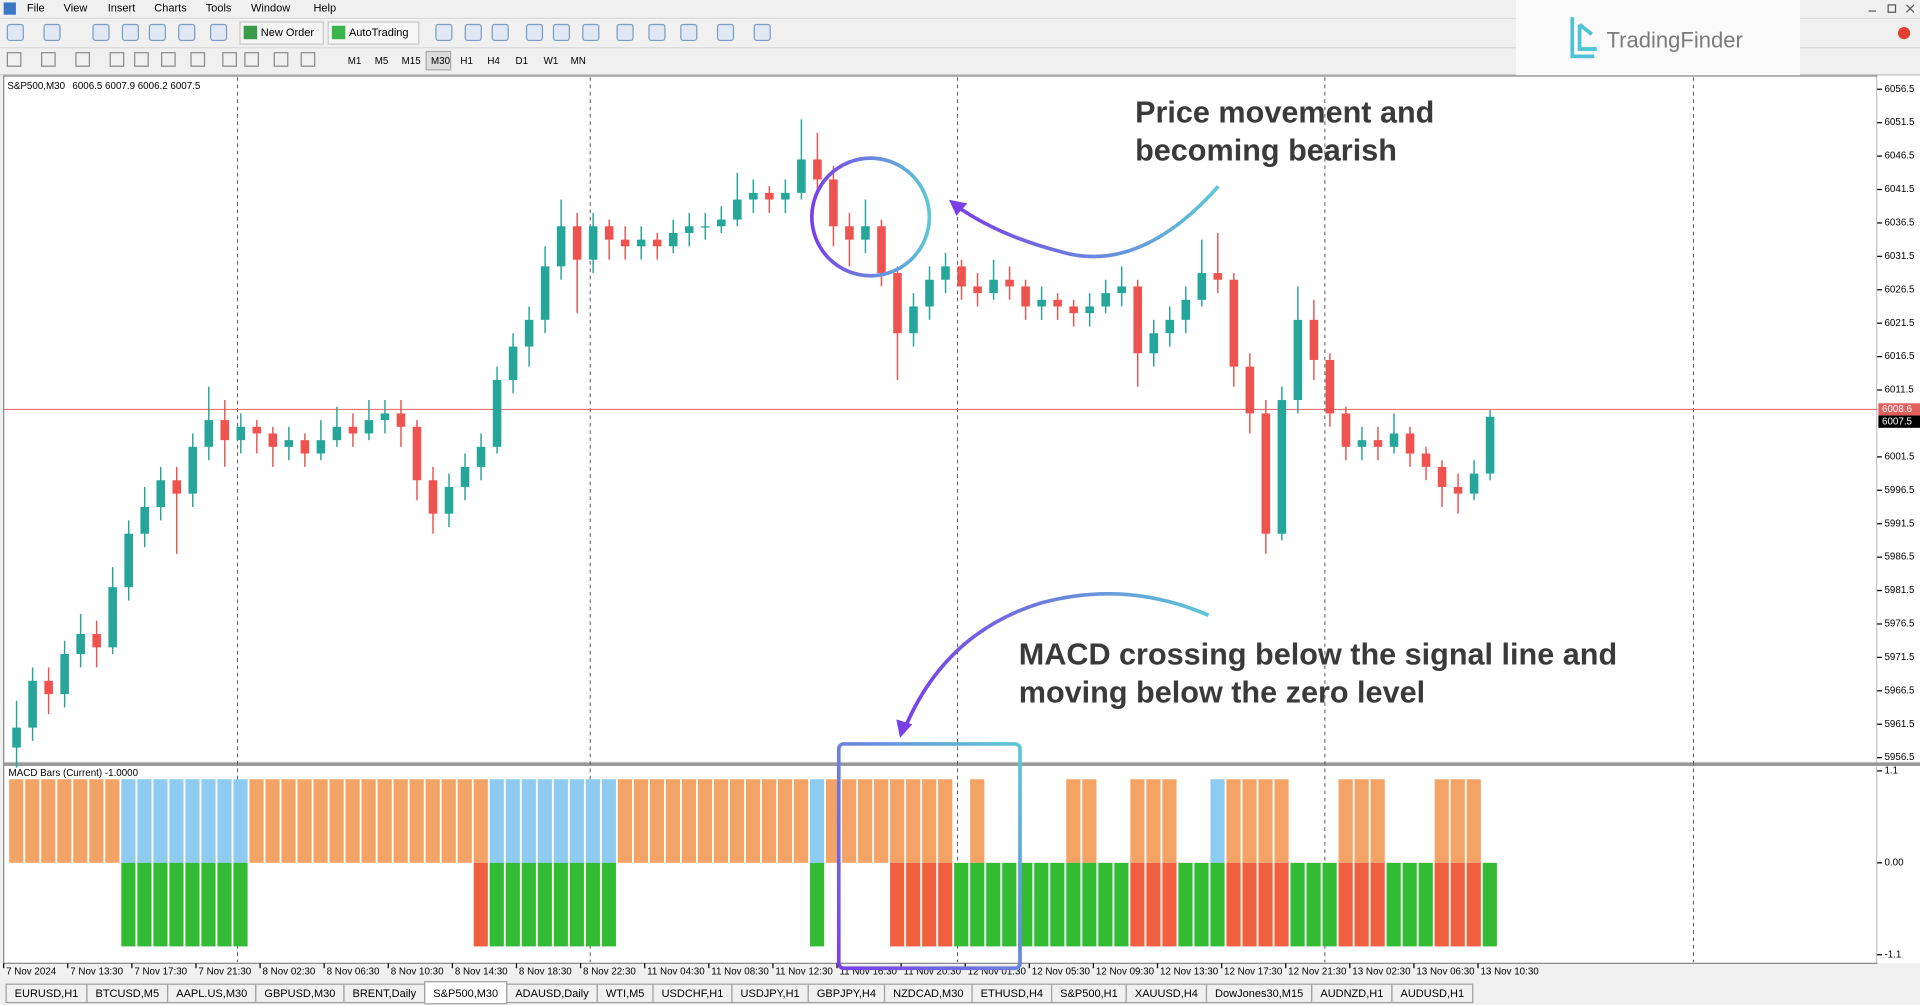  What do you see at coordinates (578, 61) in the screenshot?
I see `timeframe-button: MN` at bounding box center [578, 61].